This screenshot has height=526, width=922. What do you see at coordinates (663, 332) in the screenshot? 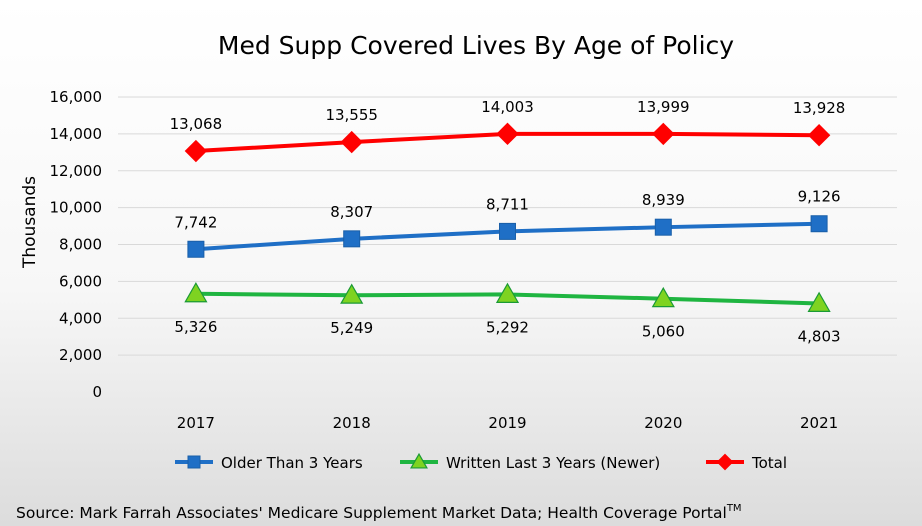
I see `data-label: 5,060` at bounding box center [663, 332].